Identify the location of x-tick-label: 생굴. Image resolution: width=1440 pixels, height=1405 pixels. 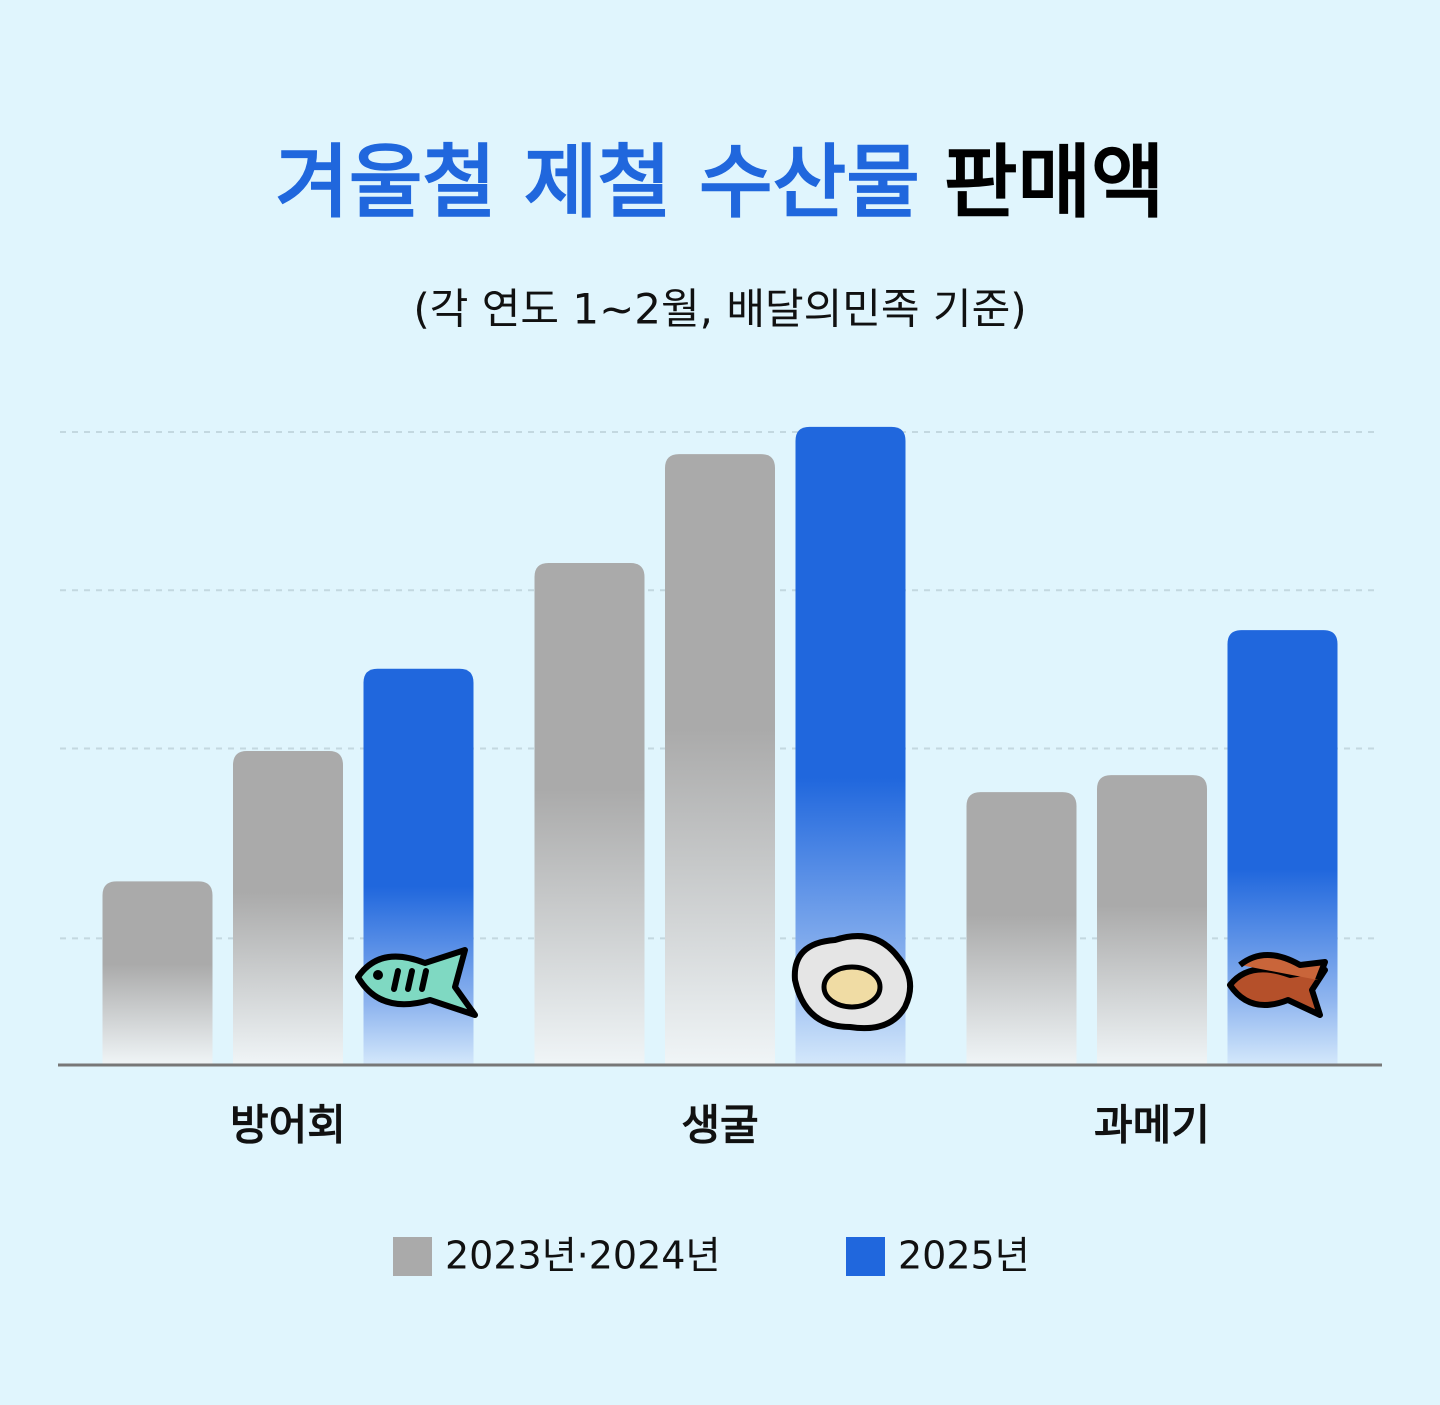
(719, 1125).